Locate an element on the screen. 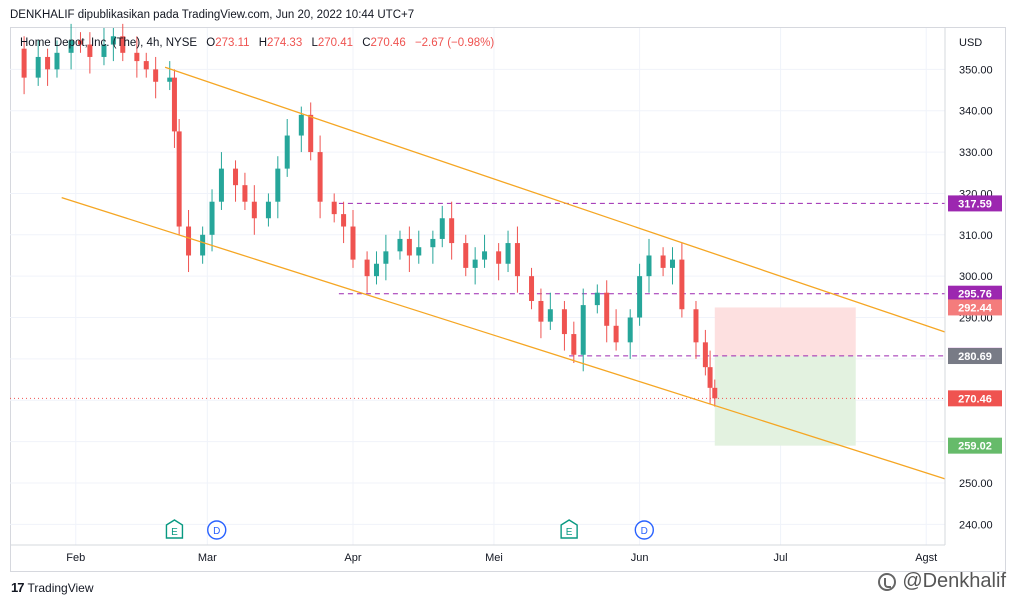 Image resolution: width=1018 pixels, height=607 pixels. tradingview-logo-icon: 17 is located at coordinates (18, 587).